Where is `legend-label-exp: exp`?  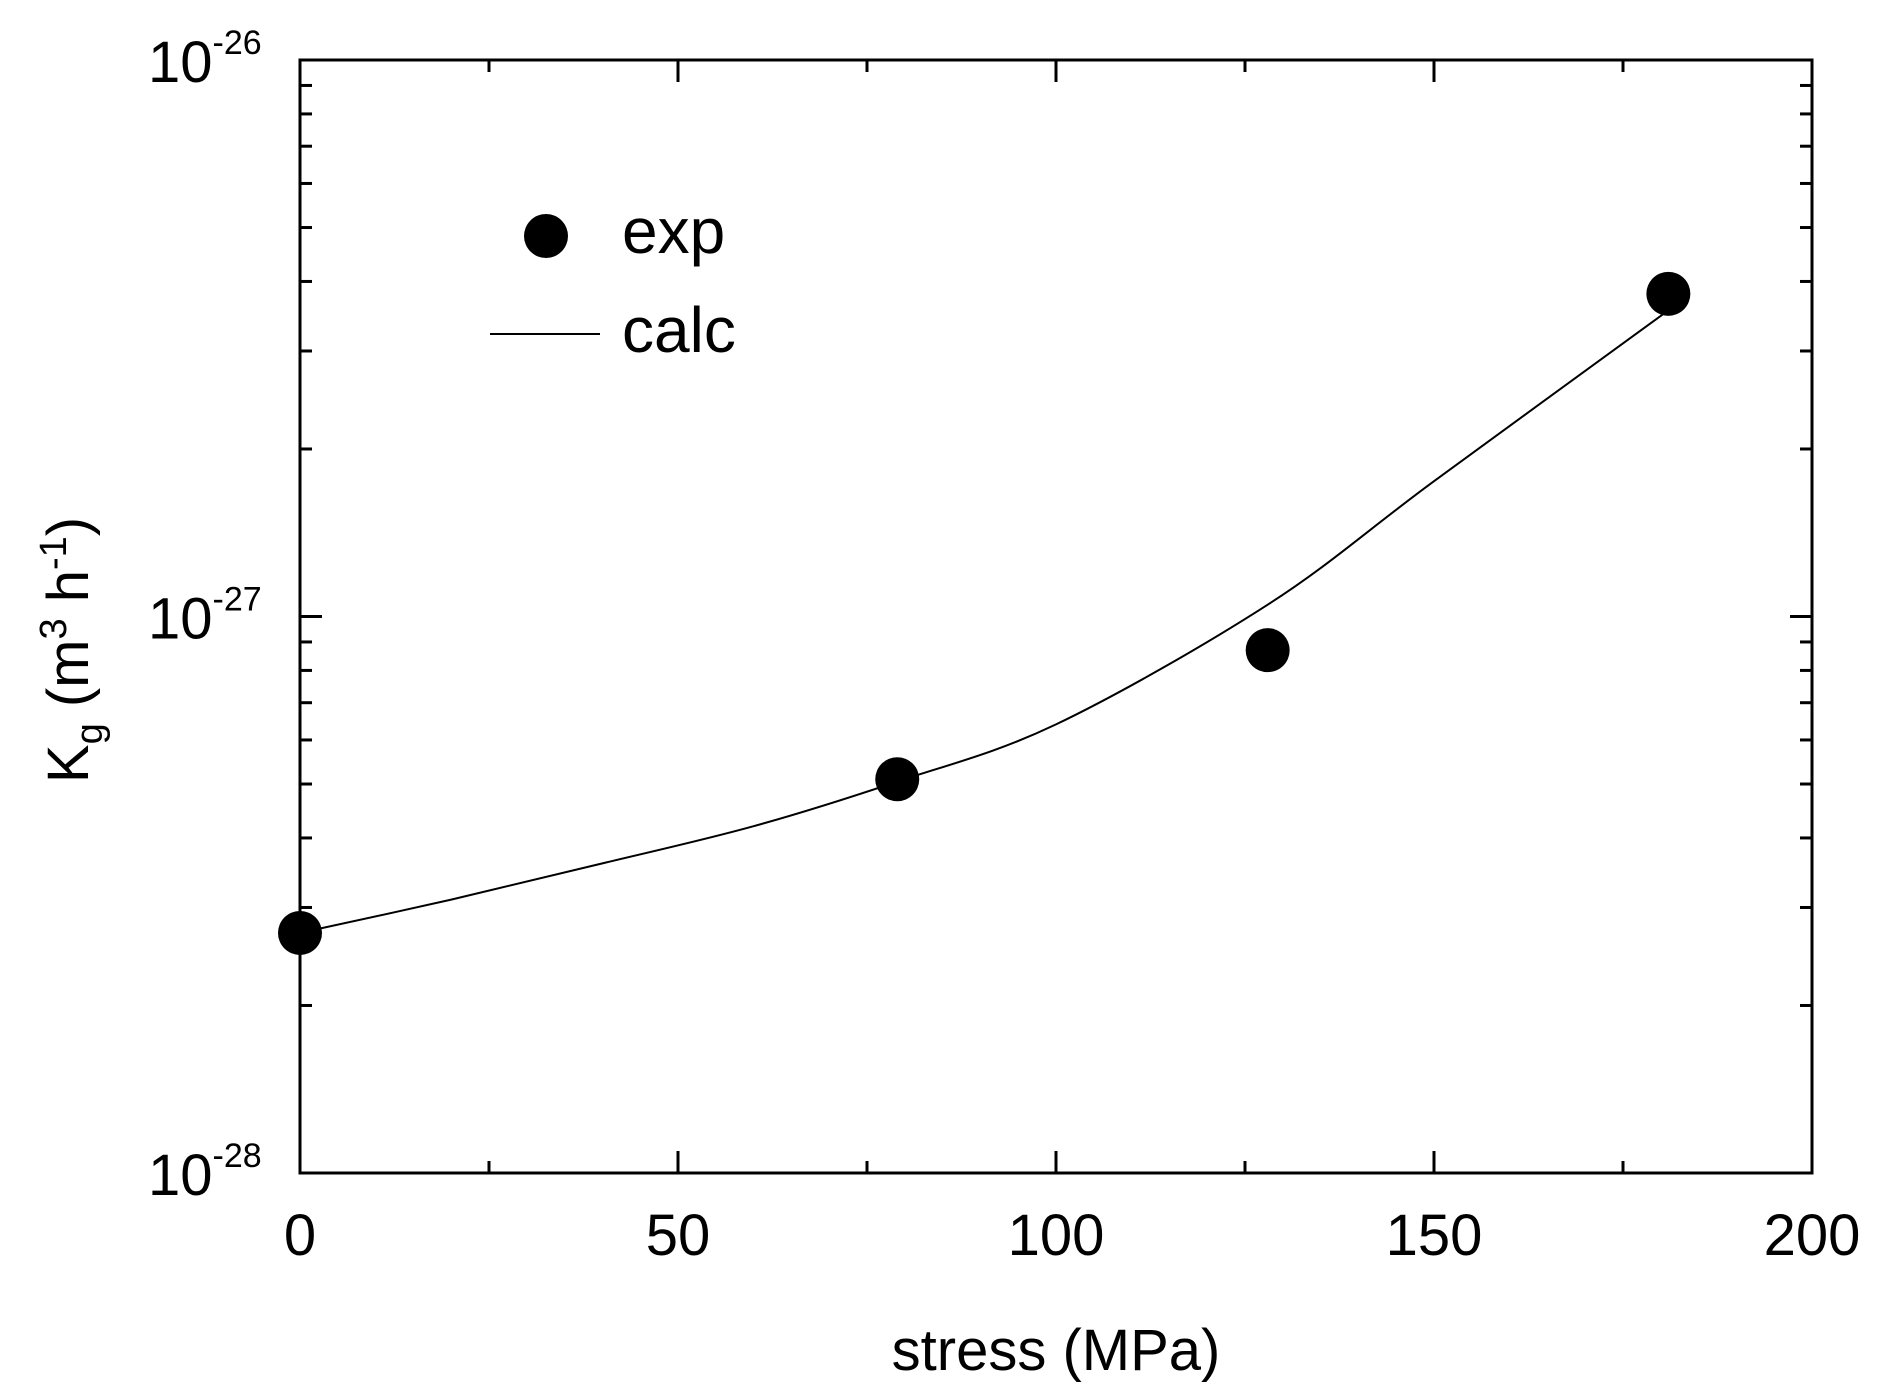 legend-label-exp: exp is located at coordinates (673, 231).